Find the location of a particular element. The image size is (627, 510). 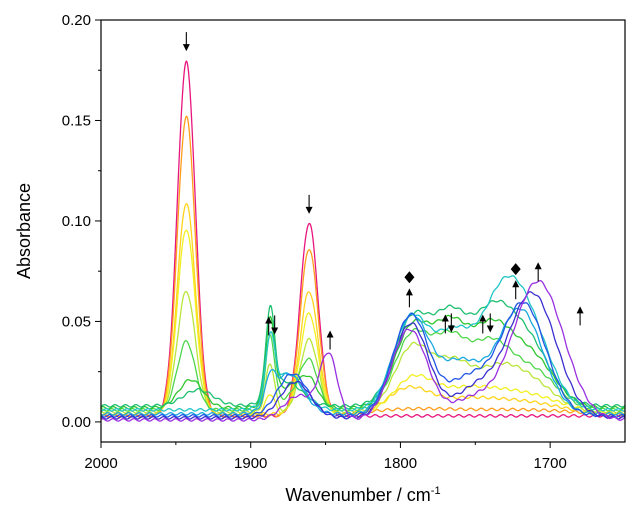

x-tick-label: 1700 is located at coordinates (549, 463).